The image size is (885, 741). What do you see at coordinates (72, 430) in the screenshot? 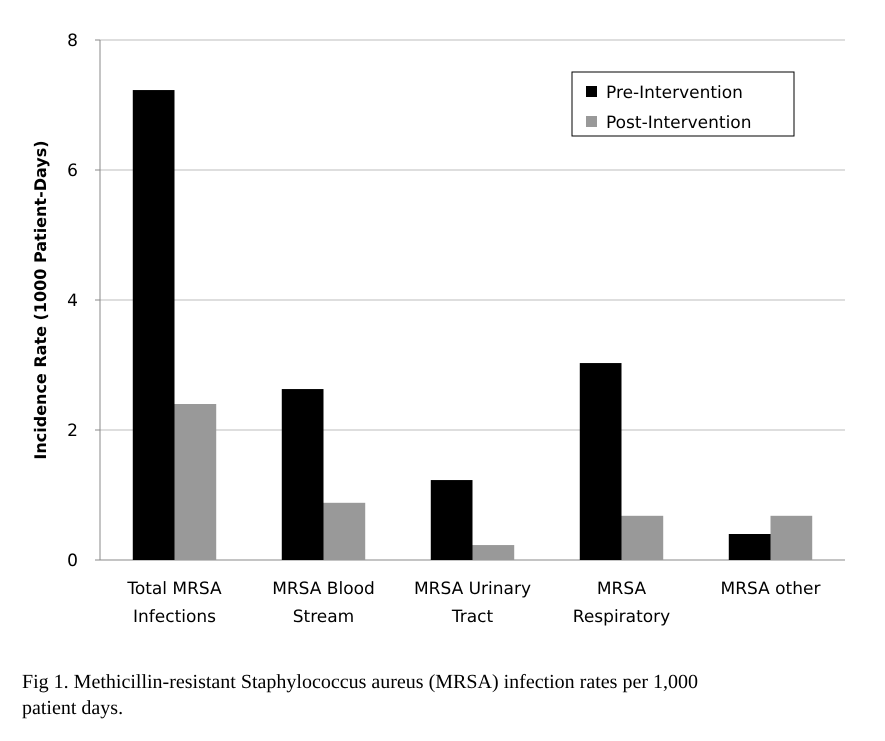
I see `y-tick-label: 2` at bounding box center [72, 430].